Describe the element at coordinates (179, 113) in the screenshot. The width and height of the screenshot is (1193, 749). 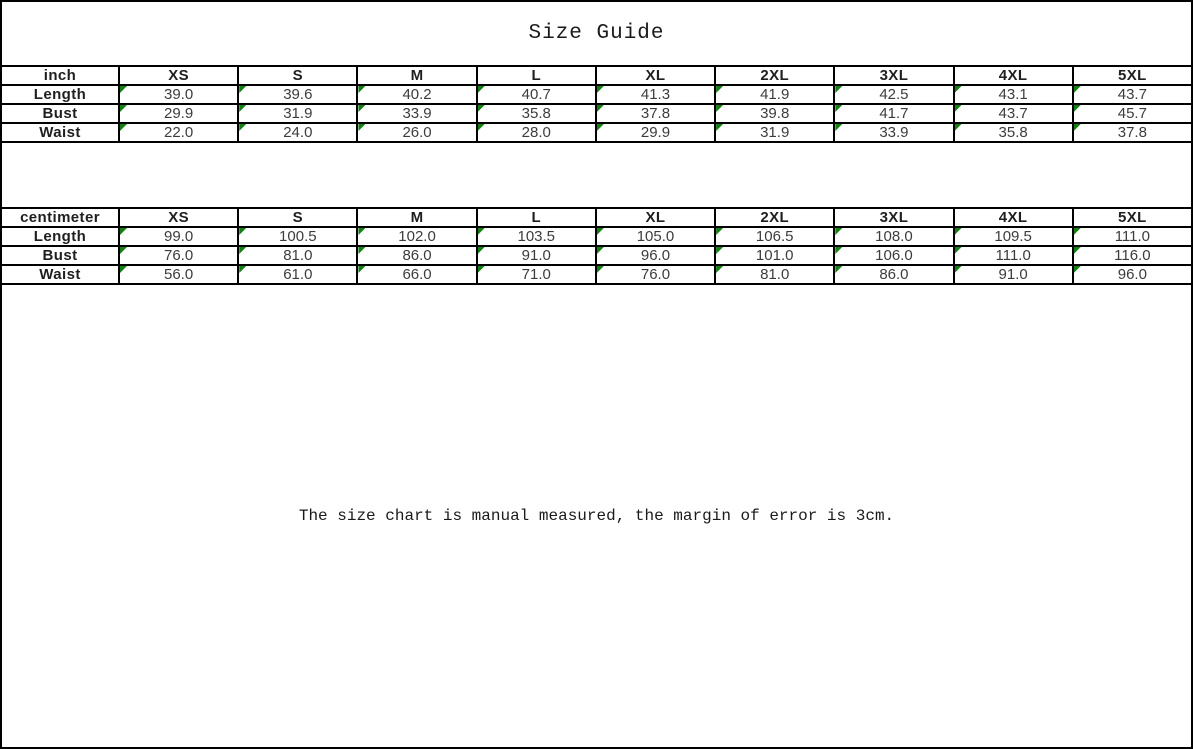
I see `measurement-value-cell-text: 29.9` at that location.